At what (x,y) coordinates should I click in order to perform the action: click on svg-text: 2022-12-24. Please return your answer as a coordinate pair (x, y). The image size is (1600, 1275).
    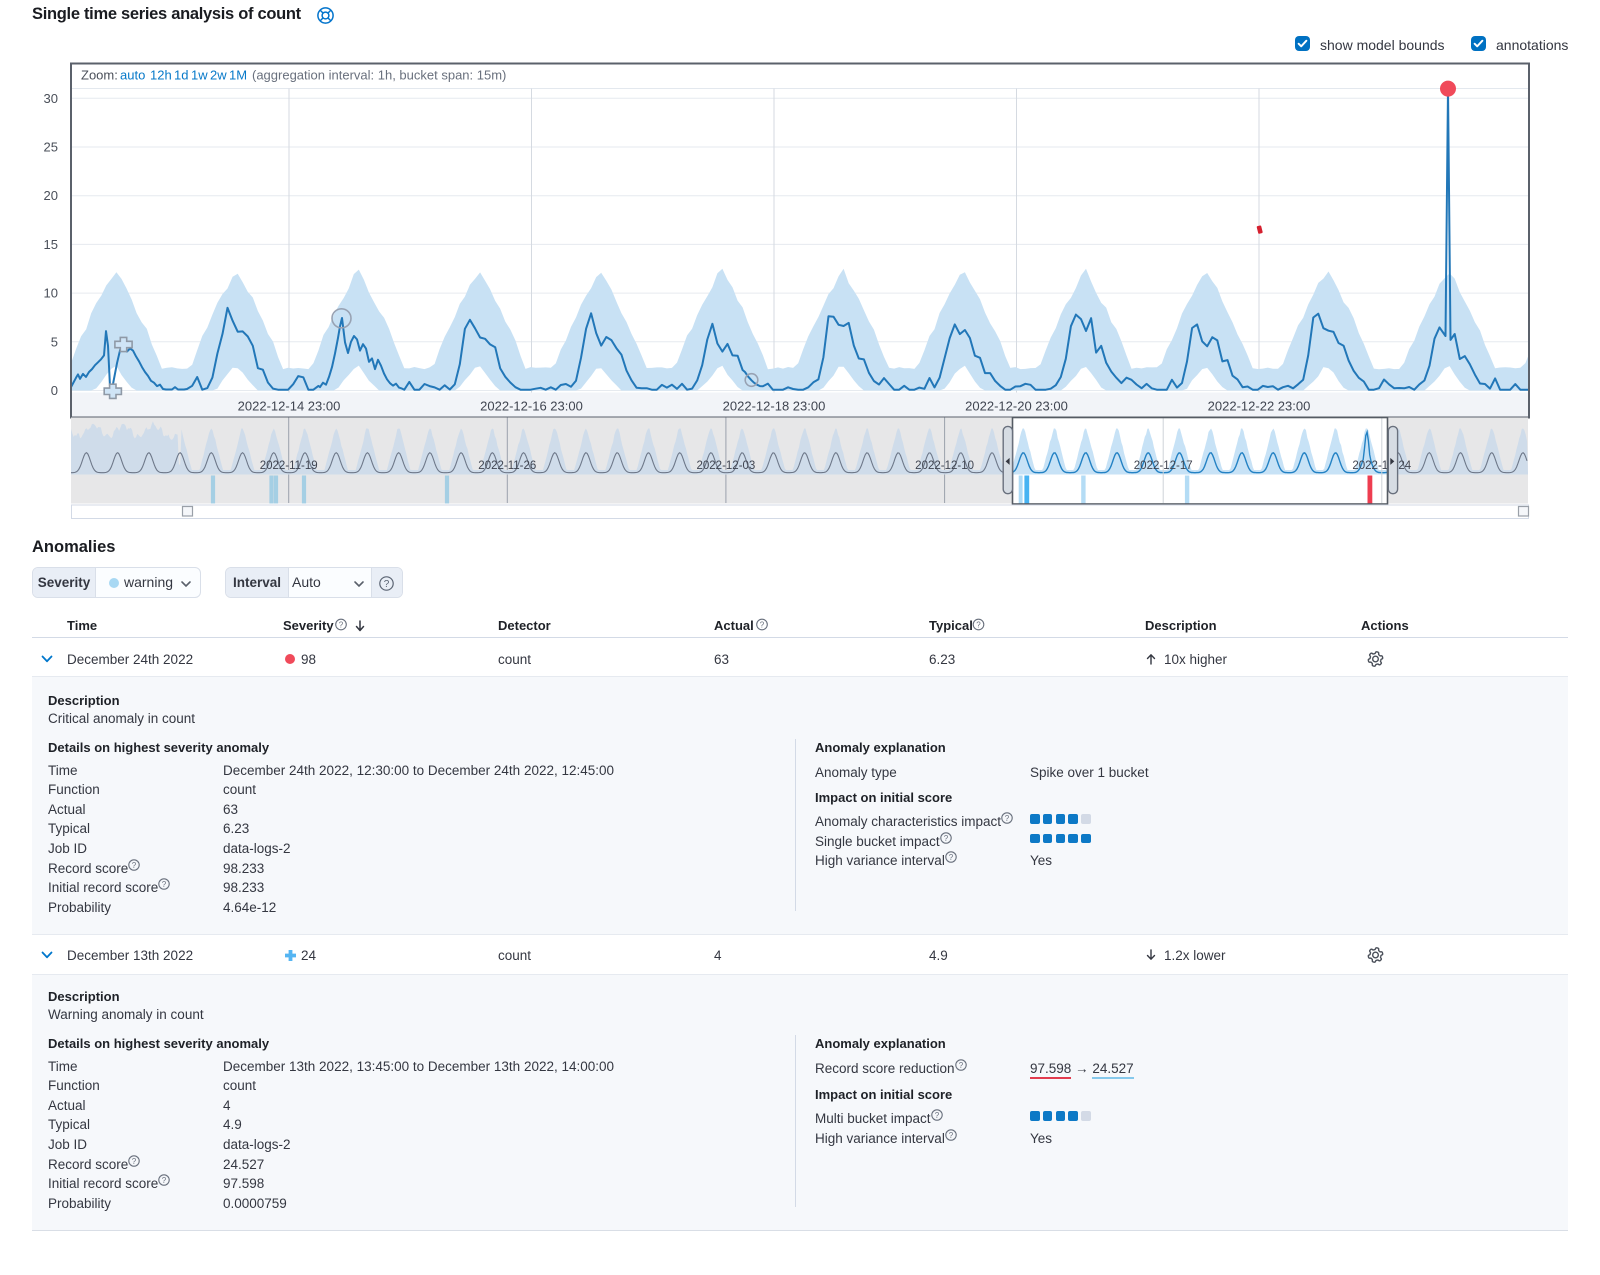
    Looking at the image, I should click on (1381, 466).